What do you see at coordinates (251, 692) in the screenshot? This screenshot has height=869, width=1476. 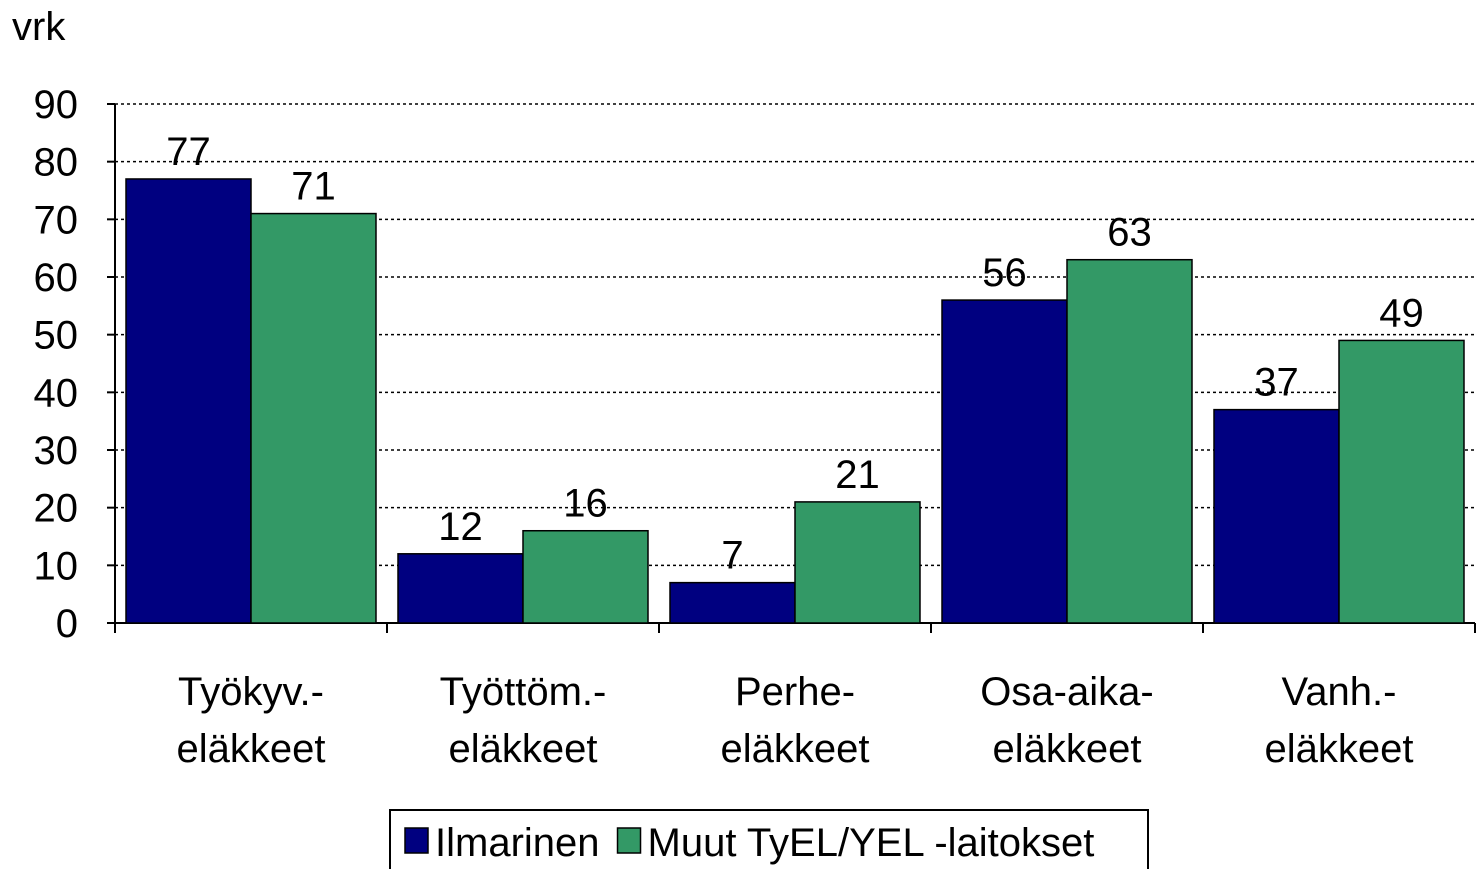 I see `x-tick-label: Työkyv.-` at bounding box center [251, 692].